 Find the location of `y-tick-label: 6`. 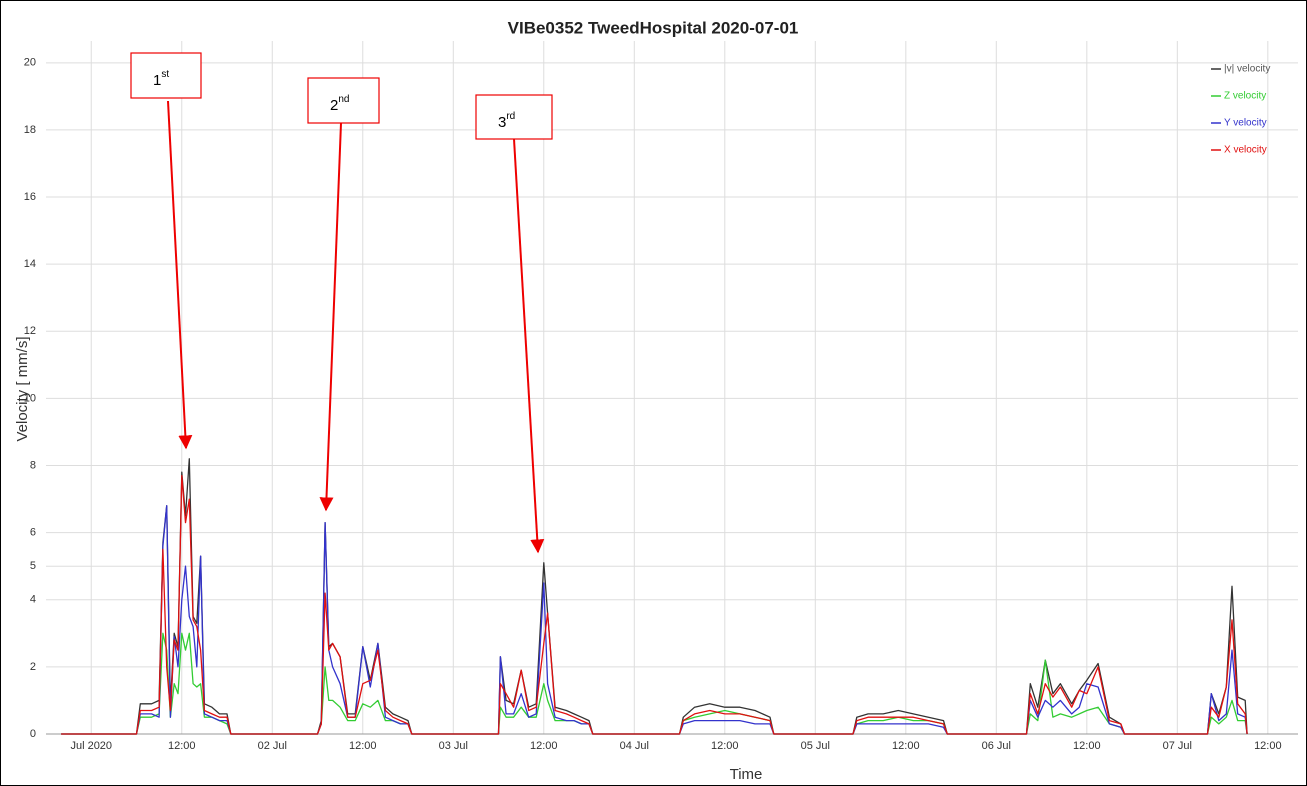

y-tick-label: 6 is located at coordinates (33, 533).